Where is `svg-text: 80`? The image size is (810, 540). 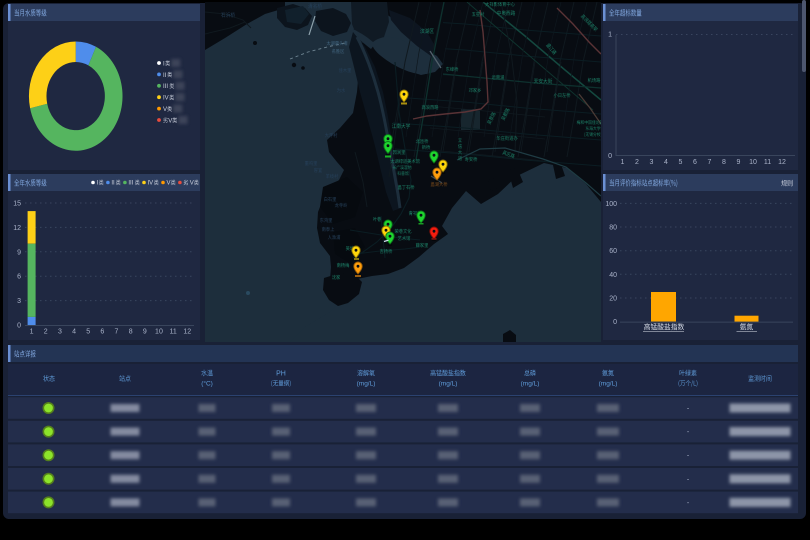 svg-text: 80 is located at coordinates (613, 228).